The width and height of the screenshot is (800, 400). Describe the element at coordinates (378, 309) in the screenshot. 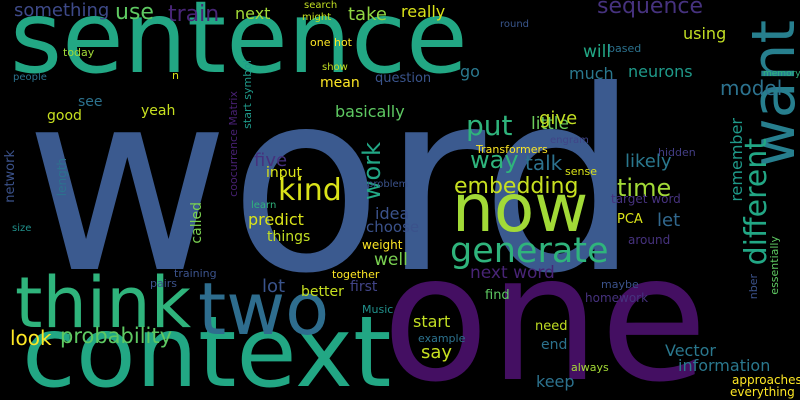

I see `word: Music` at that location.